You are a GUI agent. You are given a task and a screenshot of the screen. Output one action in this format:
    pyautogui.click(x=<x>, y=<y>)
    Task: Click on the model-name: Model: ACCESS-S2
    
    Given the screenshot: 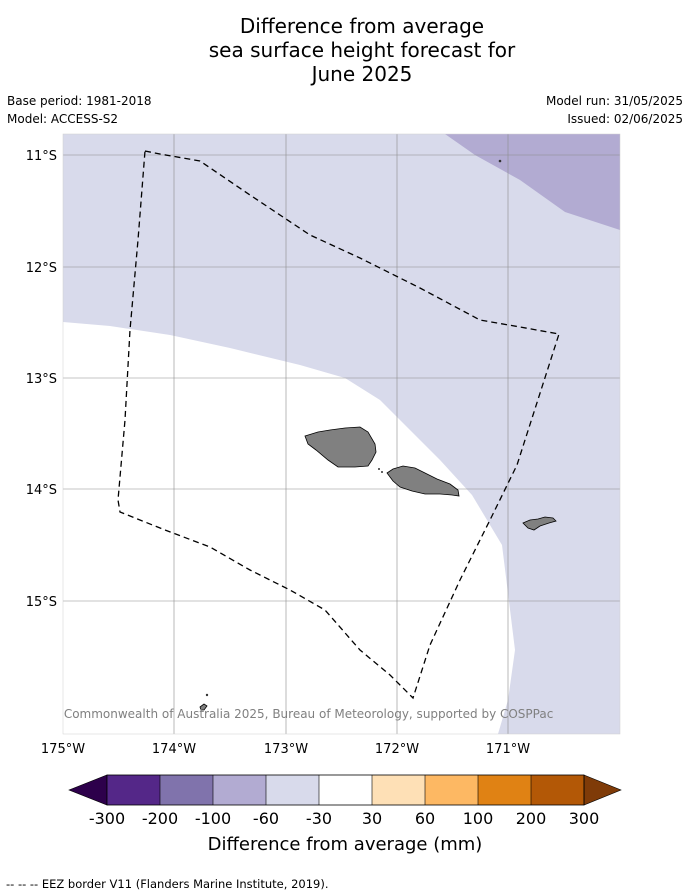 What is the action you would take?
    pyautogui.click(x=63, y=119)
    